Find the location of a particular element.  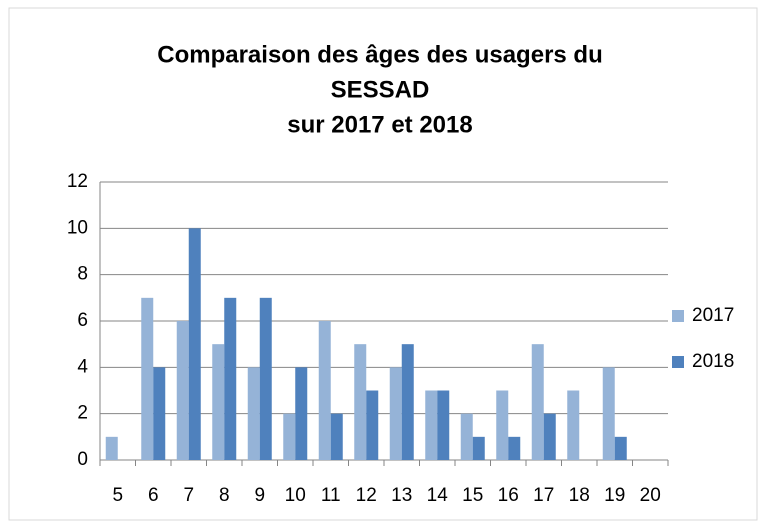

x-tick-label: 15 is located at coordinates (472, 495).